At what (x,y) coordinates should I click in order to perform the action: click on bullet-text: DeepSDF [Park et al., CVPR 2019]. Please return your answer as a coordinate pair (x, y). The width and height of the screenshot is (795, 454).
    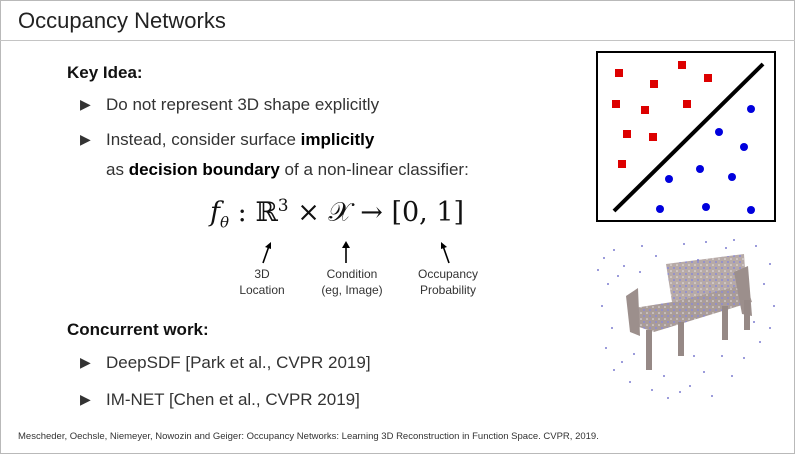
    Looking at the image, I should click on (238, 362).